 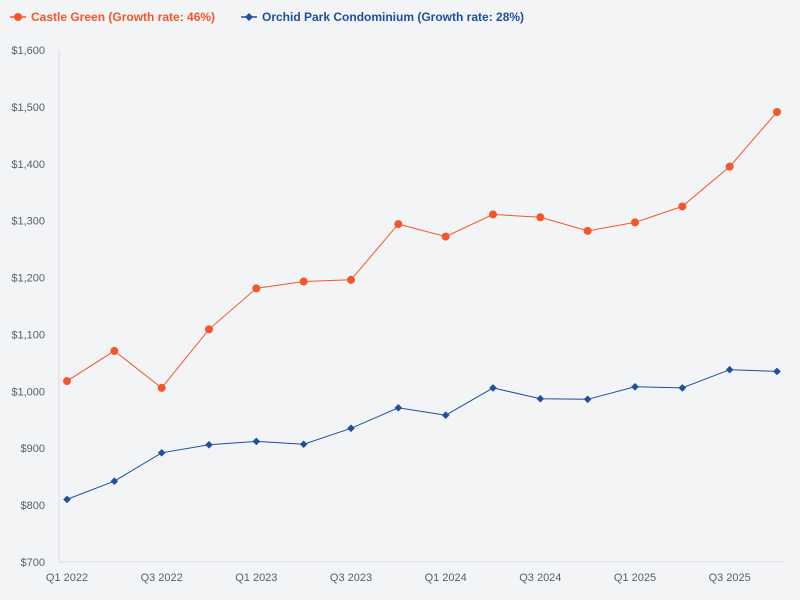 I want to click on x-tick-label: Q3 2023, so click(x=351, y=578).